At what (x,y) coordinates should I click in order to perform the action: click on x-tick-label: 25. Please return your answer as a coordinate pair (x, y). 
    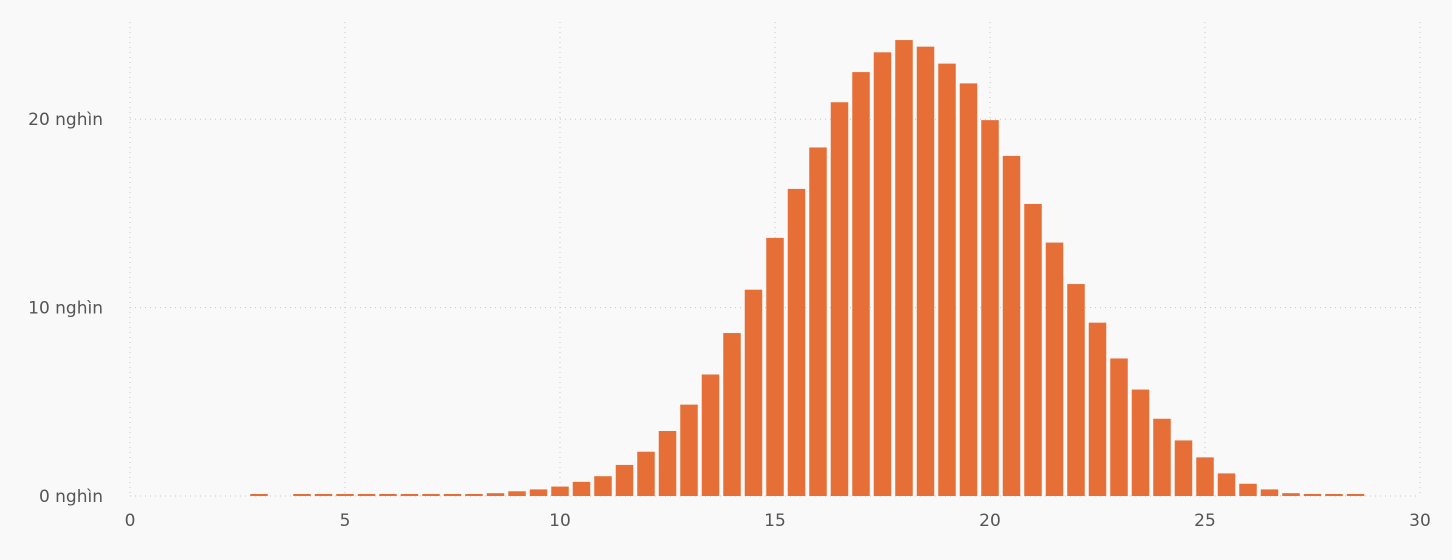
    Looking at the image, I should click on (1205, 521).